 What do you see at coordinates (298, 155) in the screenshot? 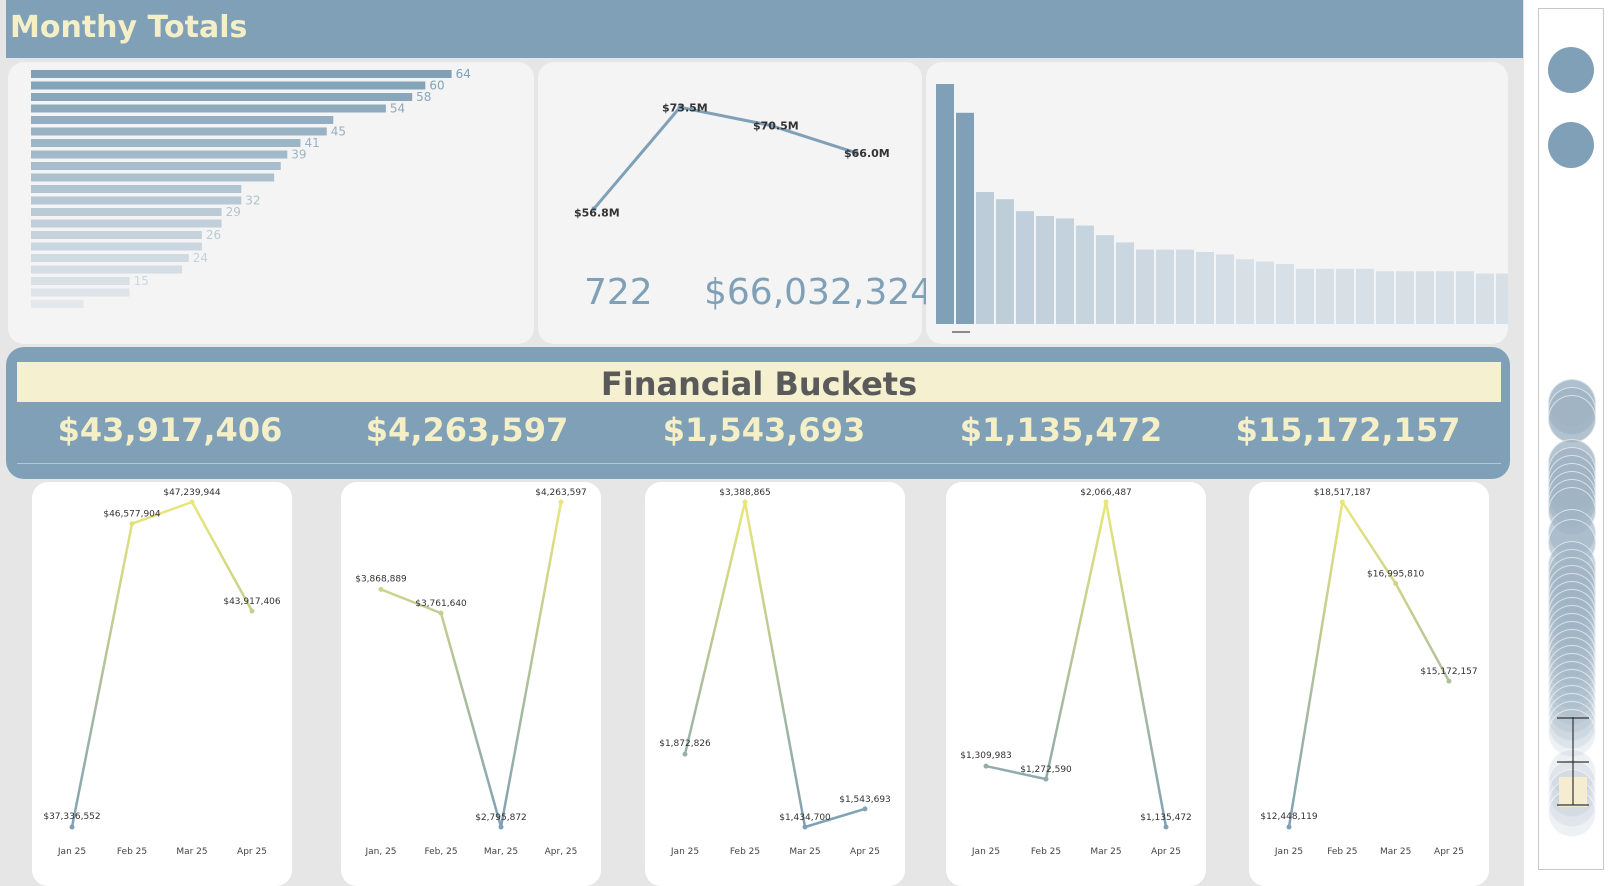
I see `bar-label: 39` at bounding box center [298, 155].